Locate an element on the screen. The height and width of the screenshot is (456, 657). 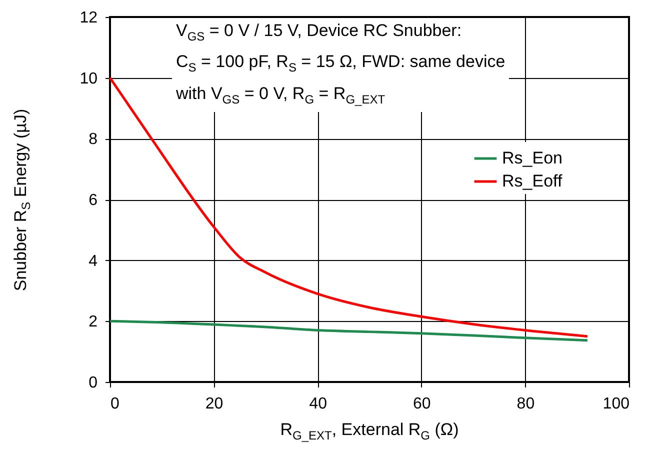
x-axis-title: R$_{G_EXT}$, External R$_{G}$ (Ω) is located at coordinates (369, 431).